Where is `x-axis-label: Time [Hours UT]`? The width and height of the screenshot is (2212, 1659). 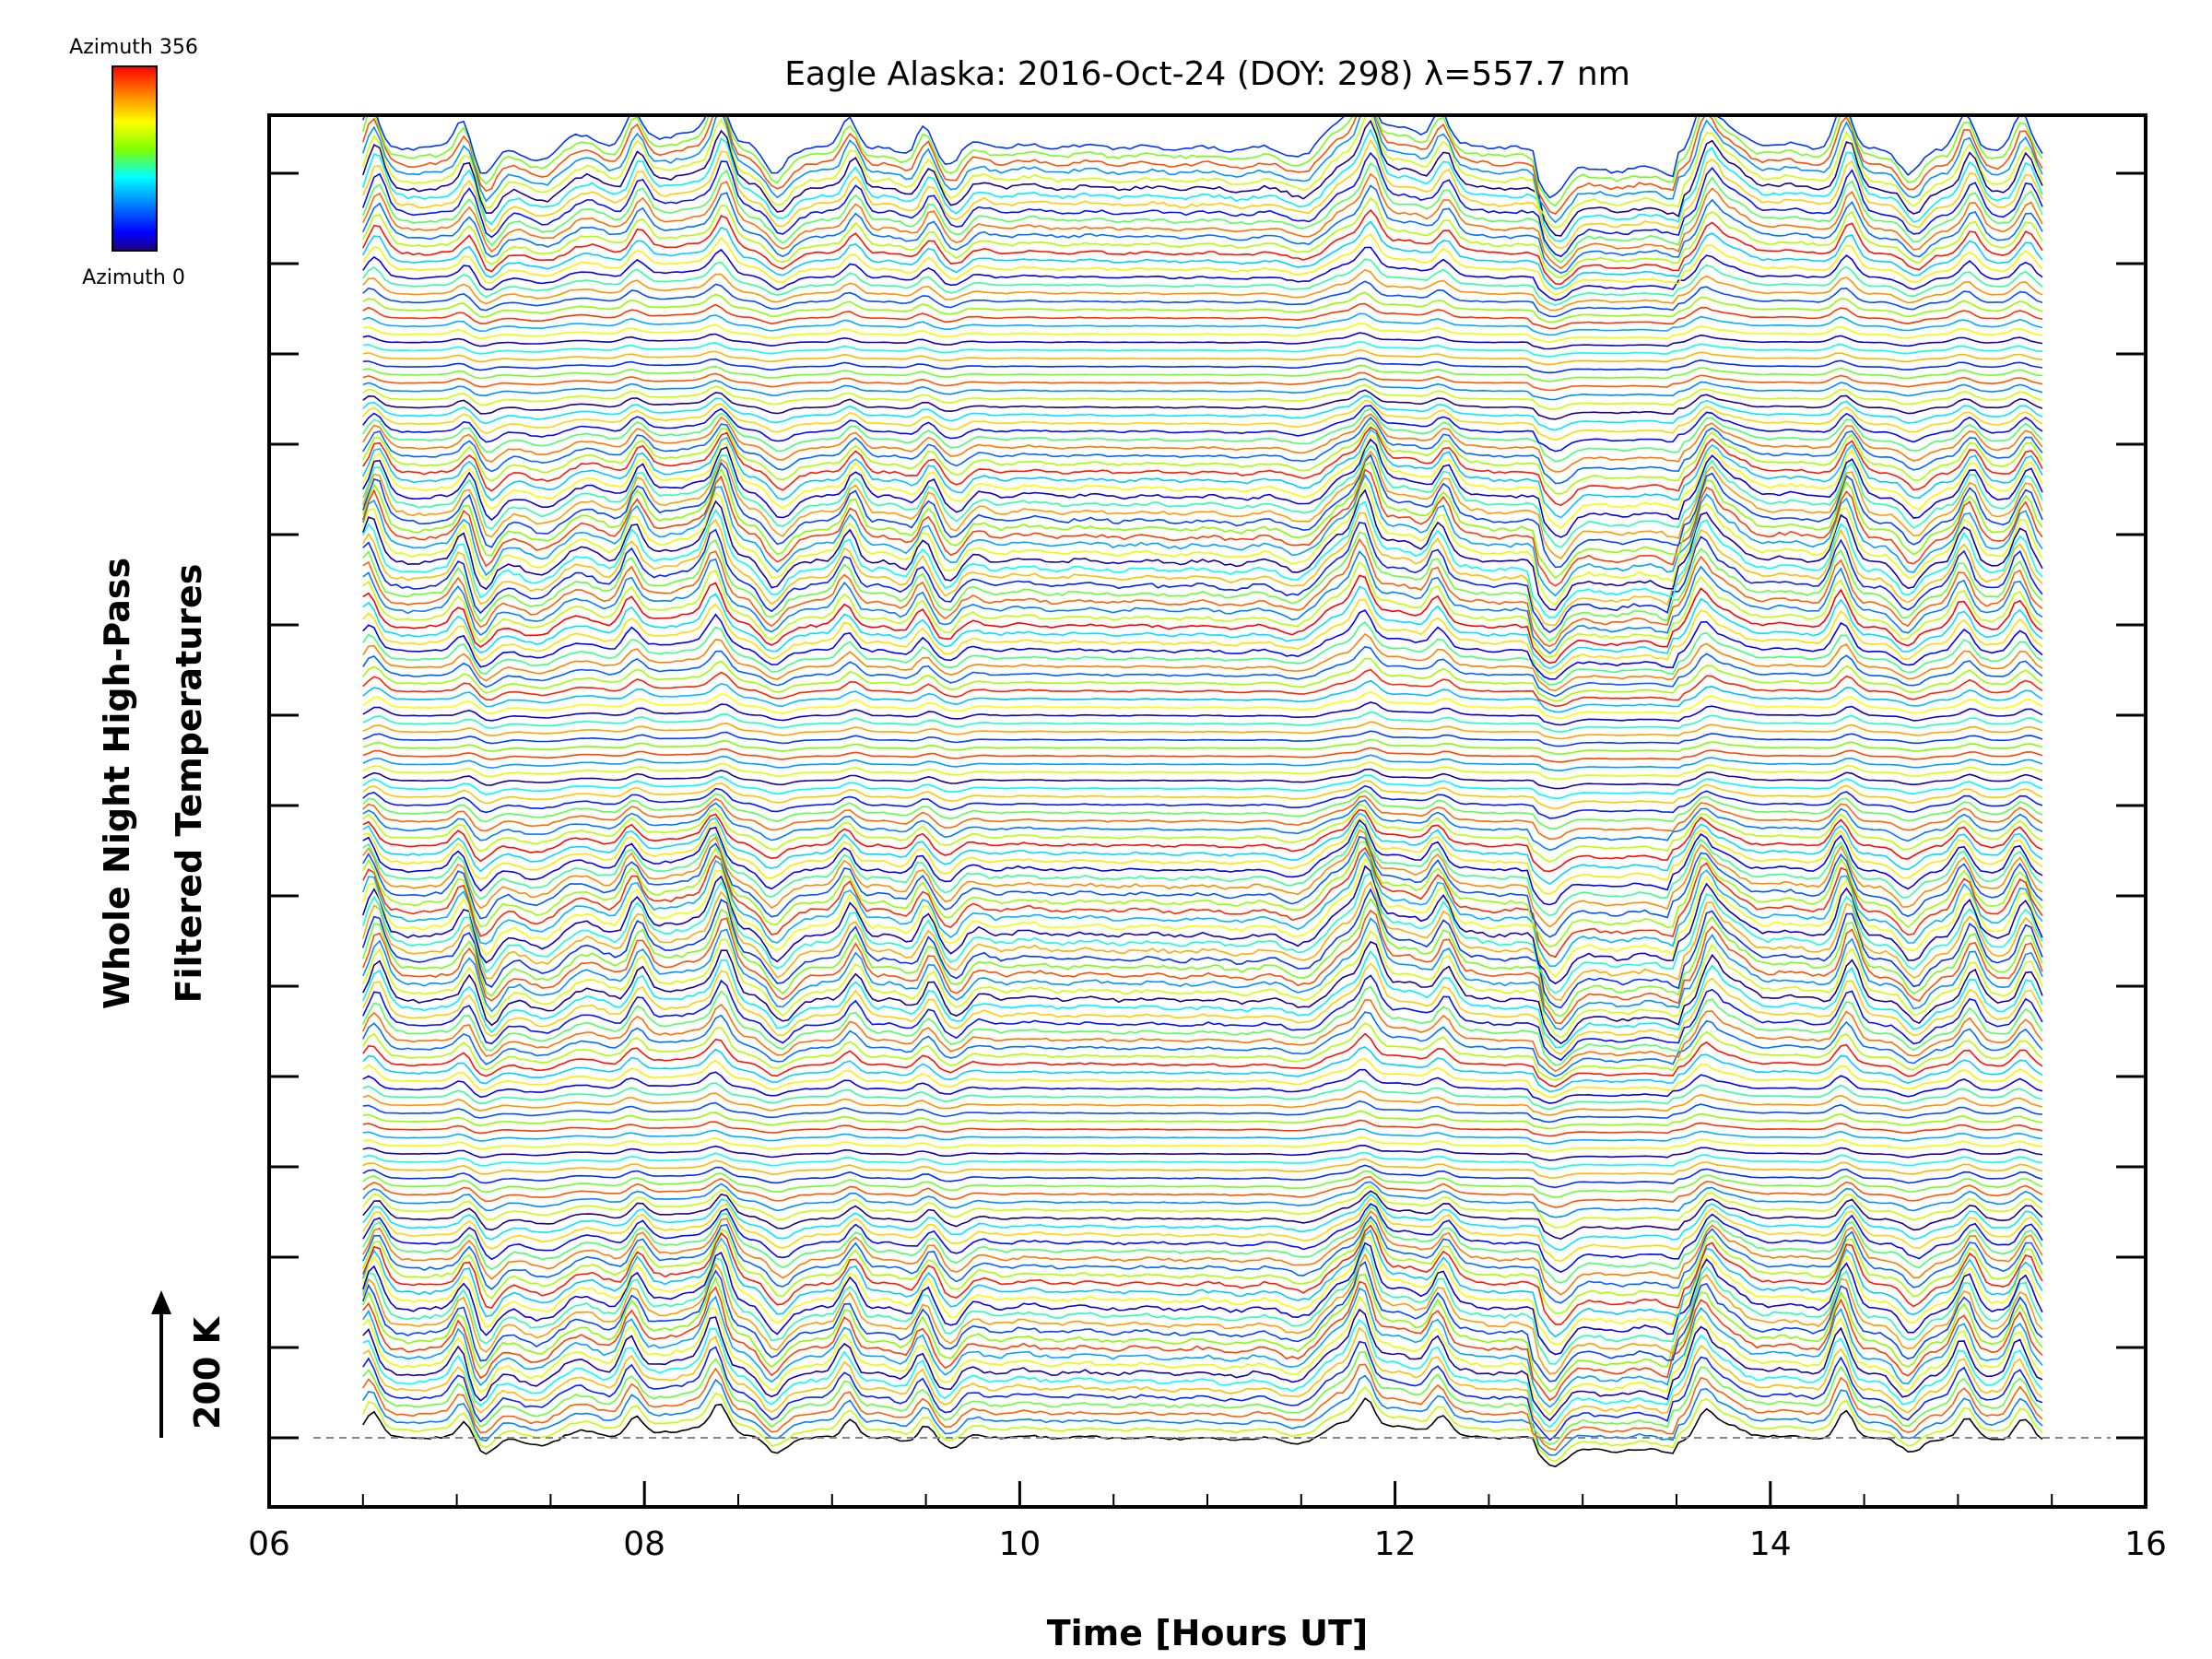 x-axis-label: Time [Hours UT] is located at coordinates (1208, 1633).